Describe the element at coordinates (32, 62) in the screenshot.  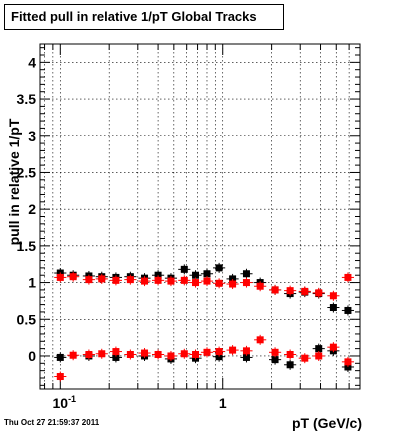
I see `y-tick-label: 4` at that location.